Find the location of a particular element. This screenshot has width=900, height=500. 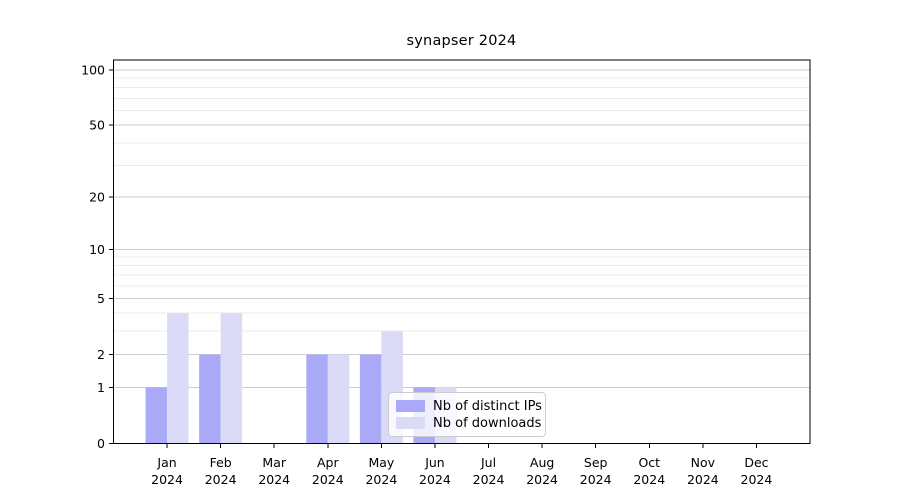

x-tick-label-aug: Aug 2024 is located at coordinates (542, 471).